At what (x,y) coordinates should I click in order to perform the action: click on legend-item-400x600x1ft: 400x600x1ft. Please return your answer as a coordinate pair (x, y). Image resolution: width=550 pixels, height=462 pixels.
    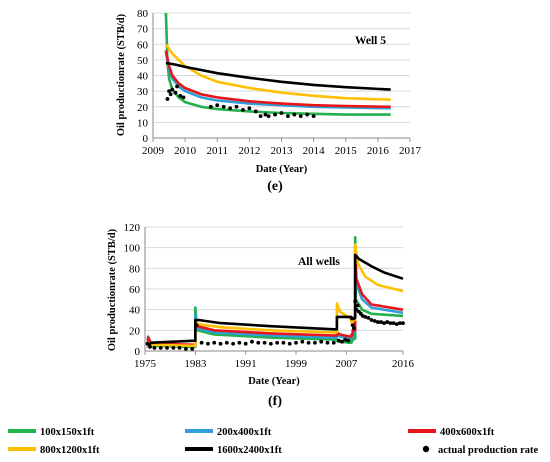
    Looking at the image, I should click on (451, 432).